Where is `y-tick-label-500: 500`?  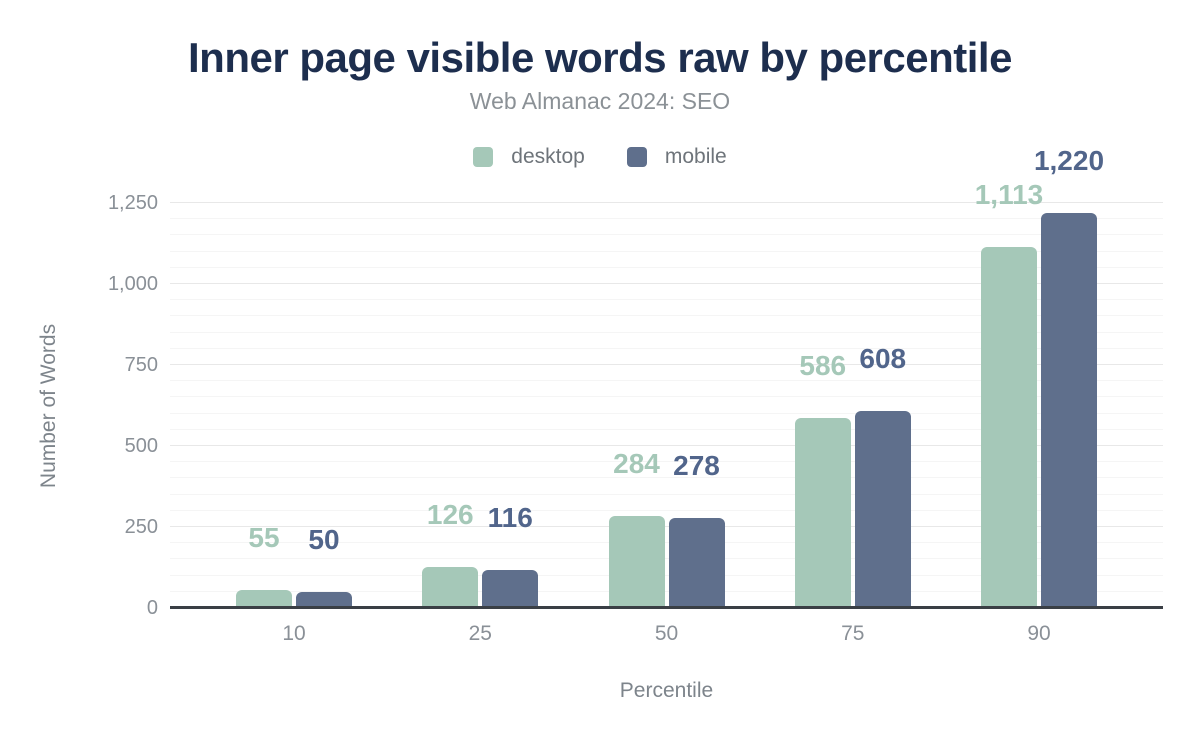
y-tick-label-500: 500 is located at coordinates (141, 446).